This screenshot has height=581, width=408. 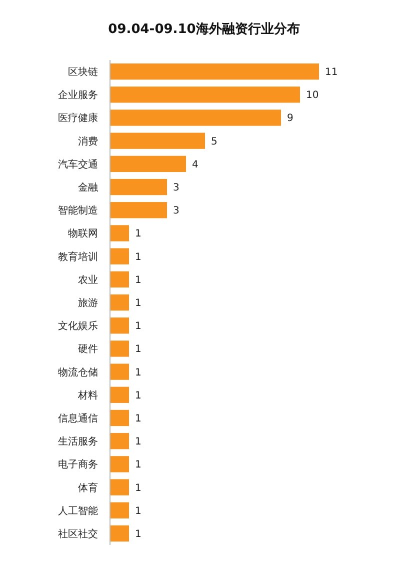 I want to click on data-label: 9, so click(x=290, y=118).